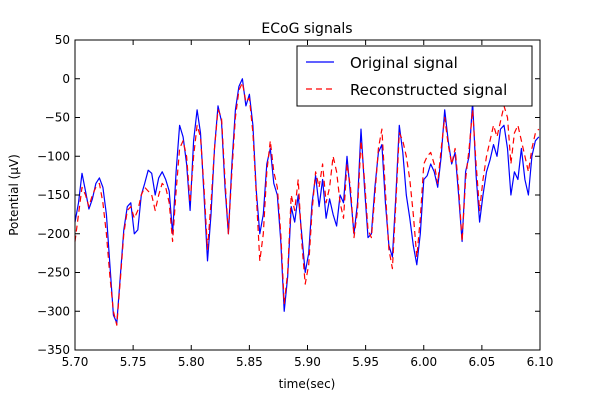 This screenshot has height=400, width=600. Describe the element at coordinates (53, 156) in the screenshot. I see `y-tick-label: −100` at that location.